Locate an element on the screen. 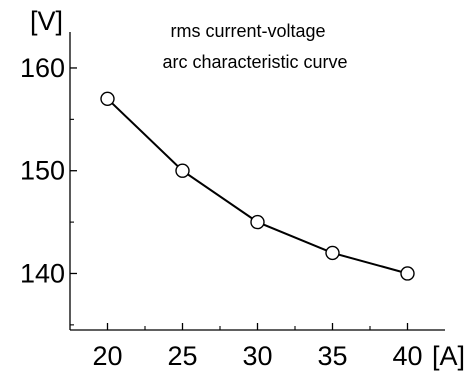  x-tick-label: 30 is located at coordinates (257, 356).